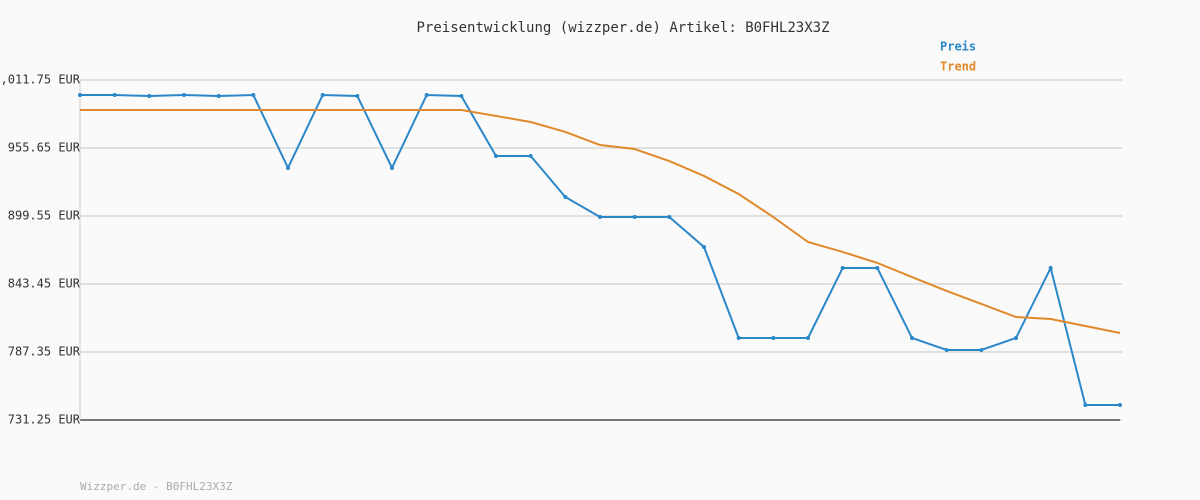 The image size is (1200, 500). Describe the element at coordinates (156, 486) in the screenshot. I see `footer: Wizzper.de - B0FHL23X3Z` at that location.